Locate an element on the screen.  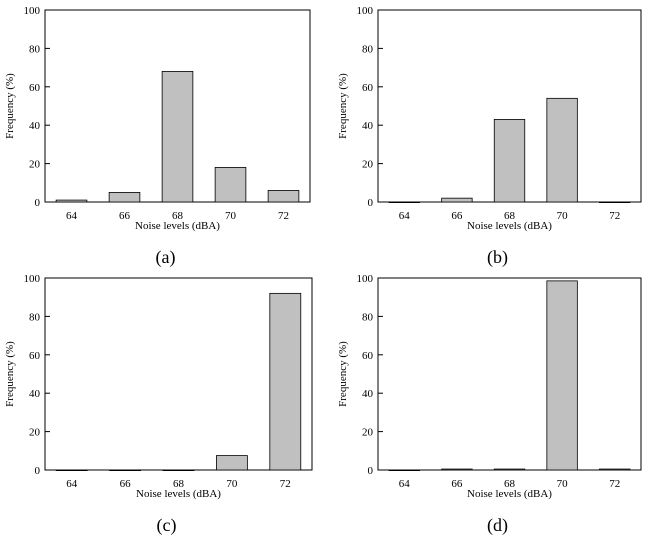
panel-label: (b) is located at coordinates (497, 257).